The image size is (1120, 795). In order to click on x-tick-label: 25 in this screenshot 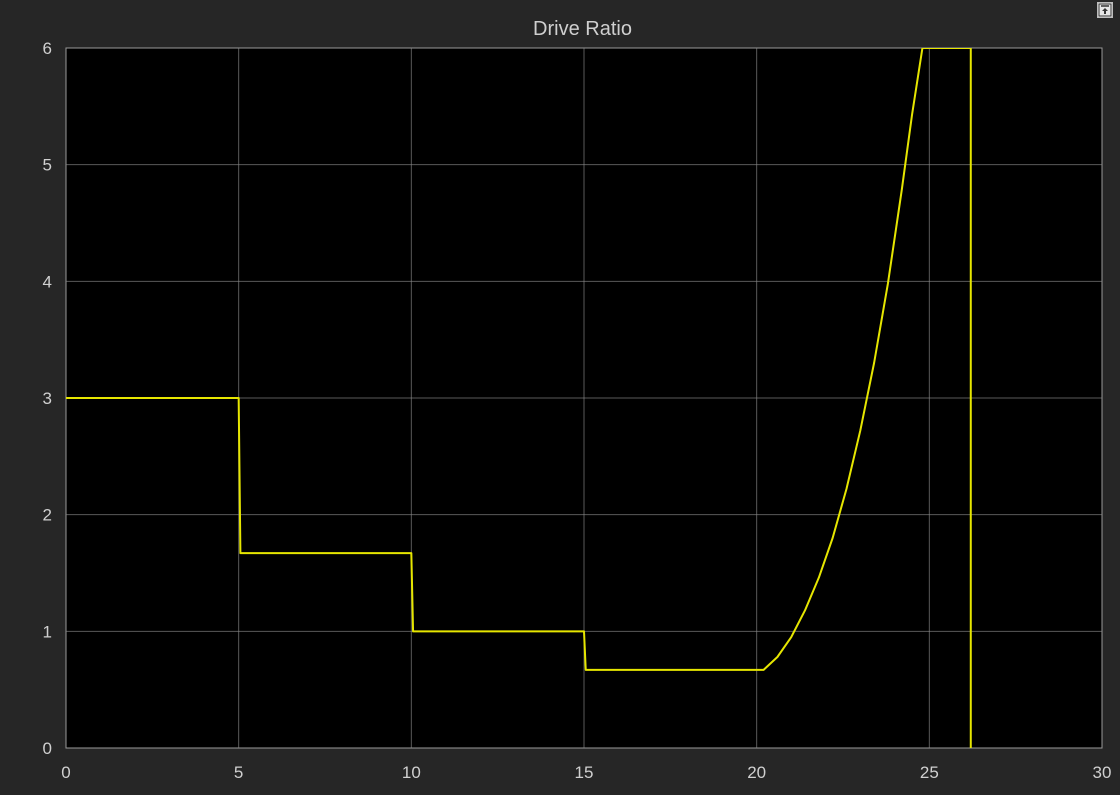, I will do `click(929, 772)`.